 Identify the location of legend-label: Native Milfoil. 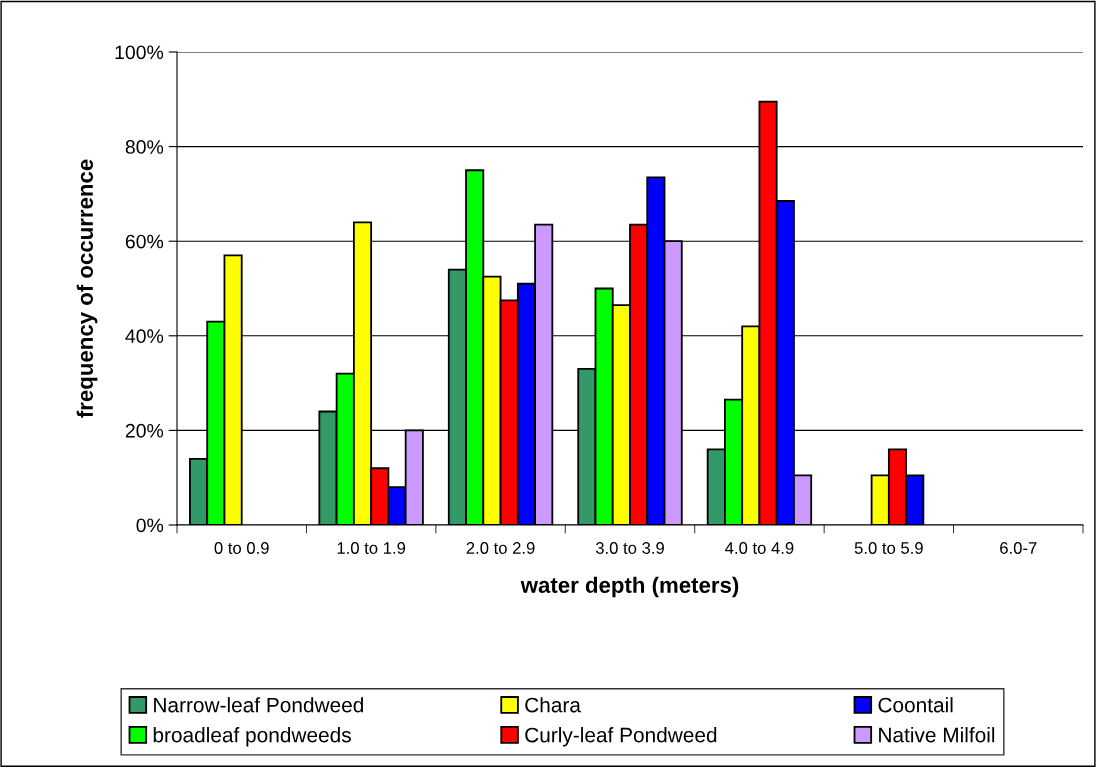
(937, 735).